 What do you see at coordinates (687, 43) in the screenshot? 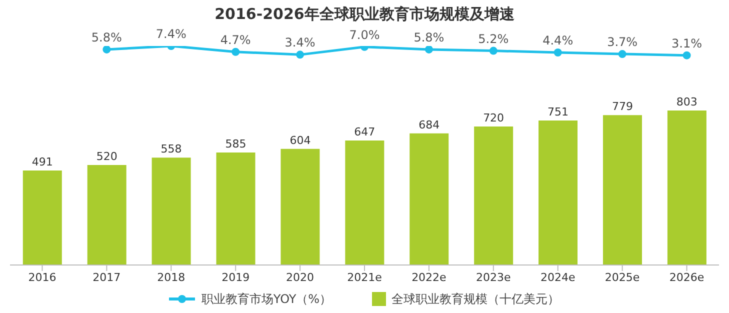
I see `data-label: 3.1%` at bounding box center [687, 43].